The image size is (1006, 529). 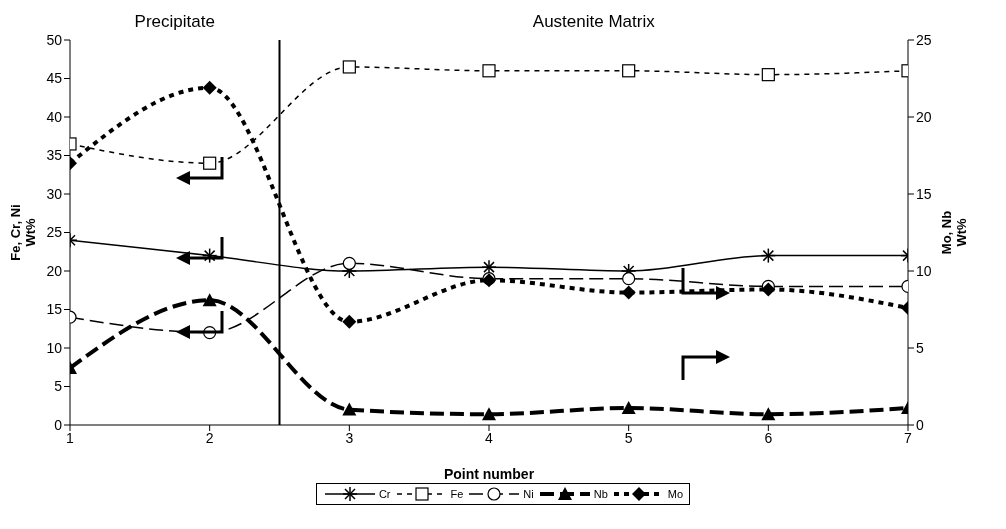 I want to click on x-tick-label: 3, so click(x=349, y=437).